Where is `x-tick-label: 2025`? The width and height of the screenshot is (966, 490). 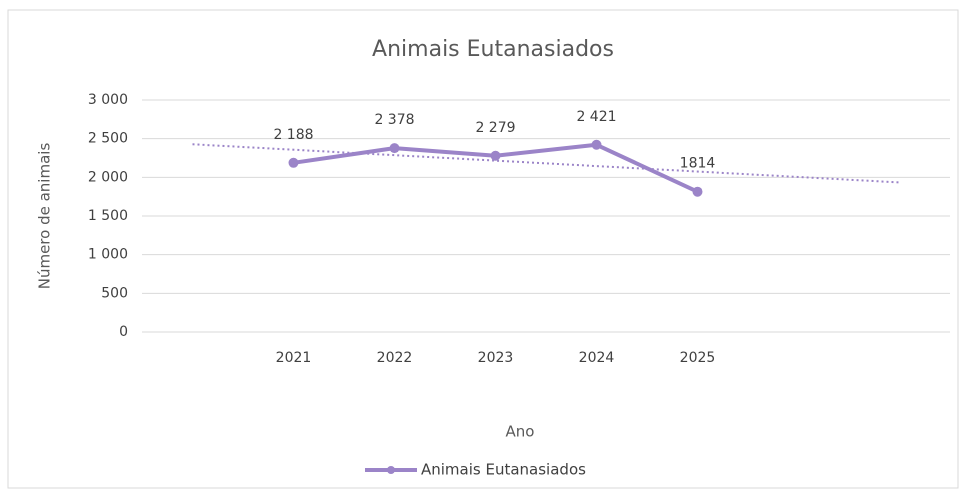 x-tick-label: 2025 is located at coordinates (698, 358).